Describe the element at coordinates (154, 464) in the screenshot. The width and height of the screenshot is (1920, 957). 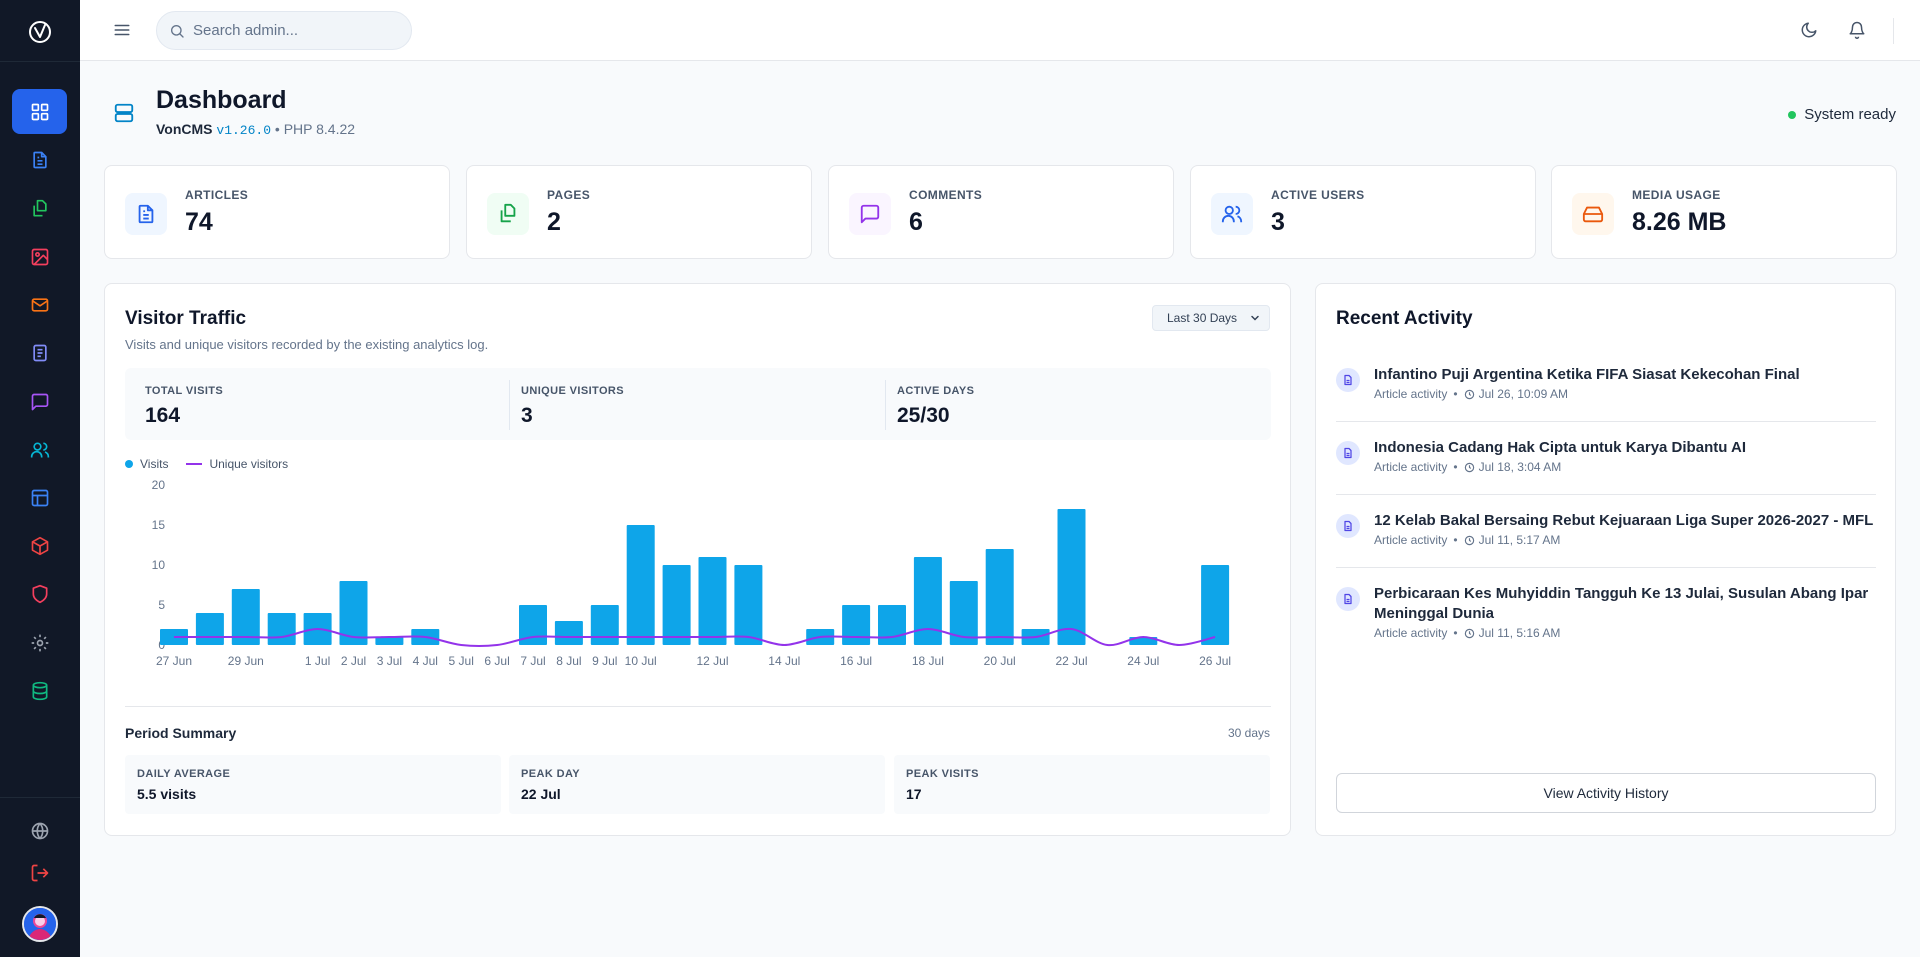
I see `legend-visits: Visits` at that location.